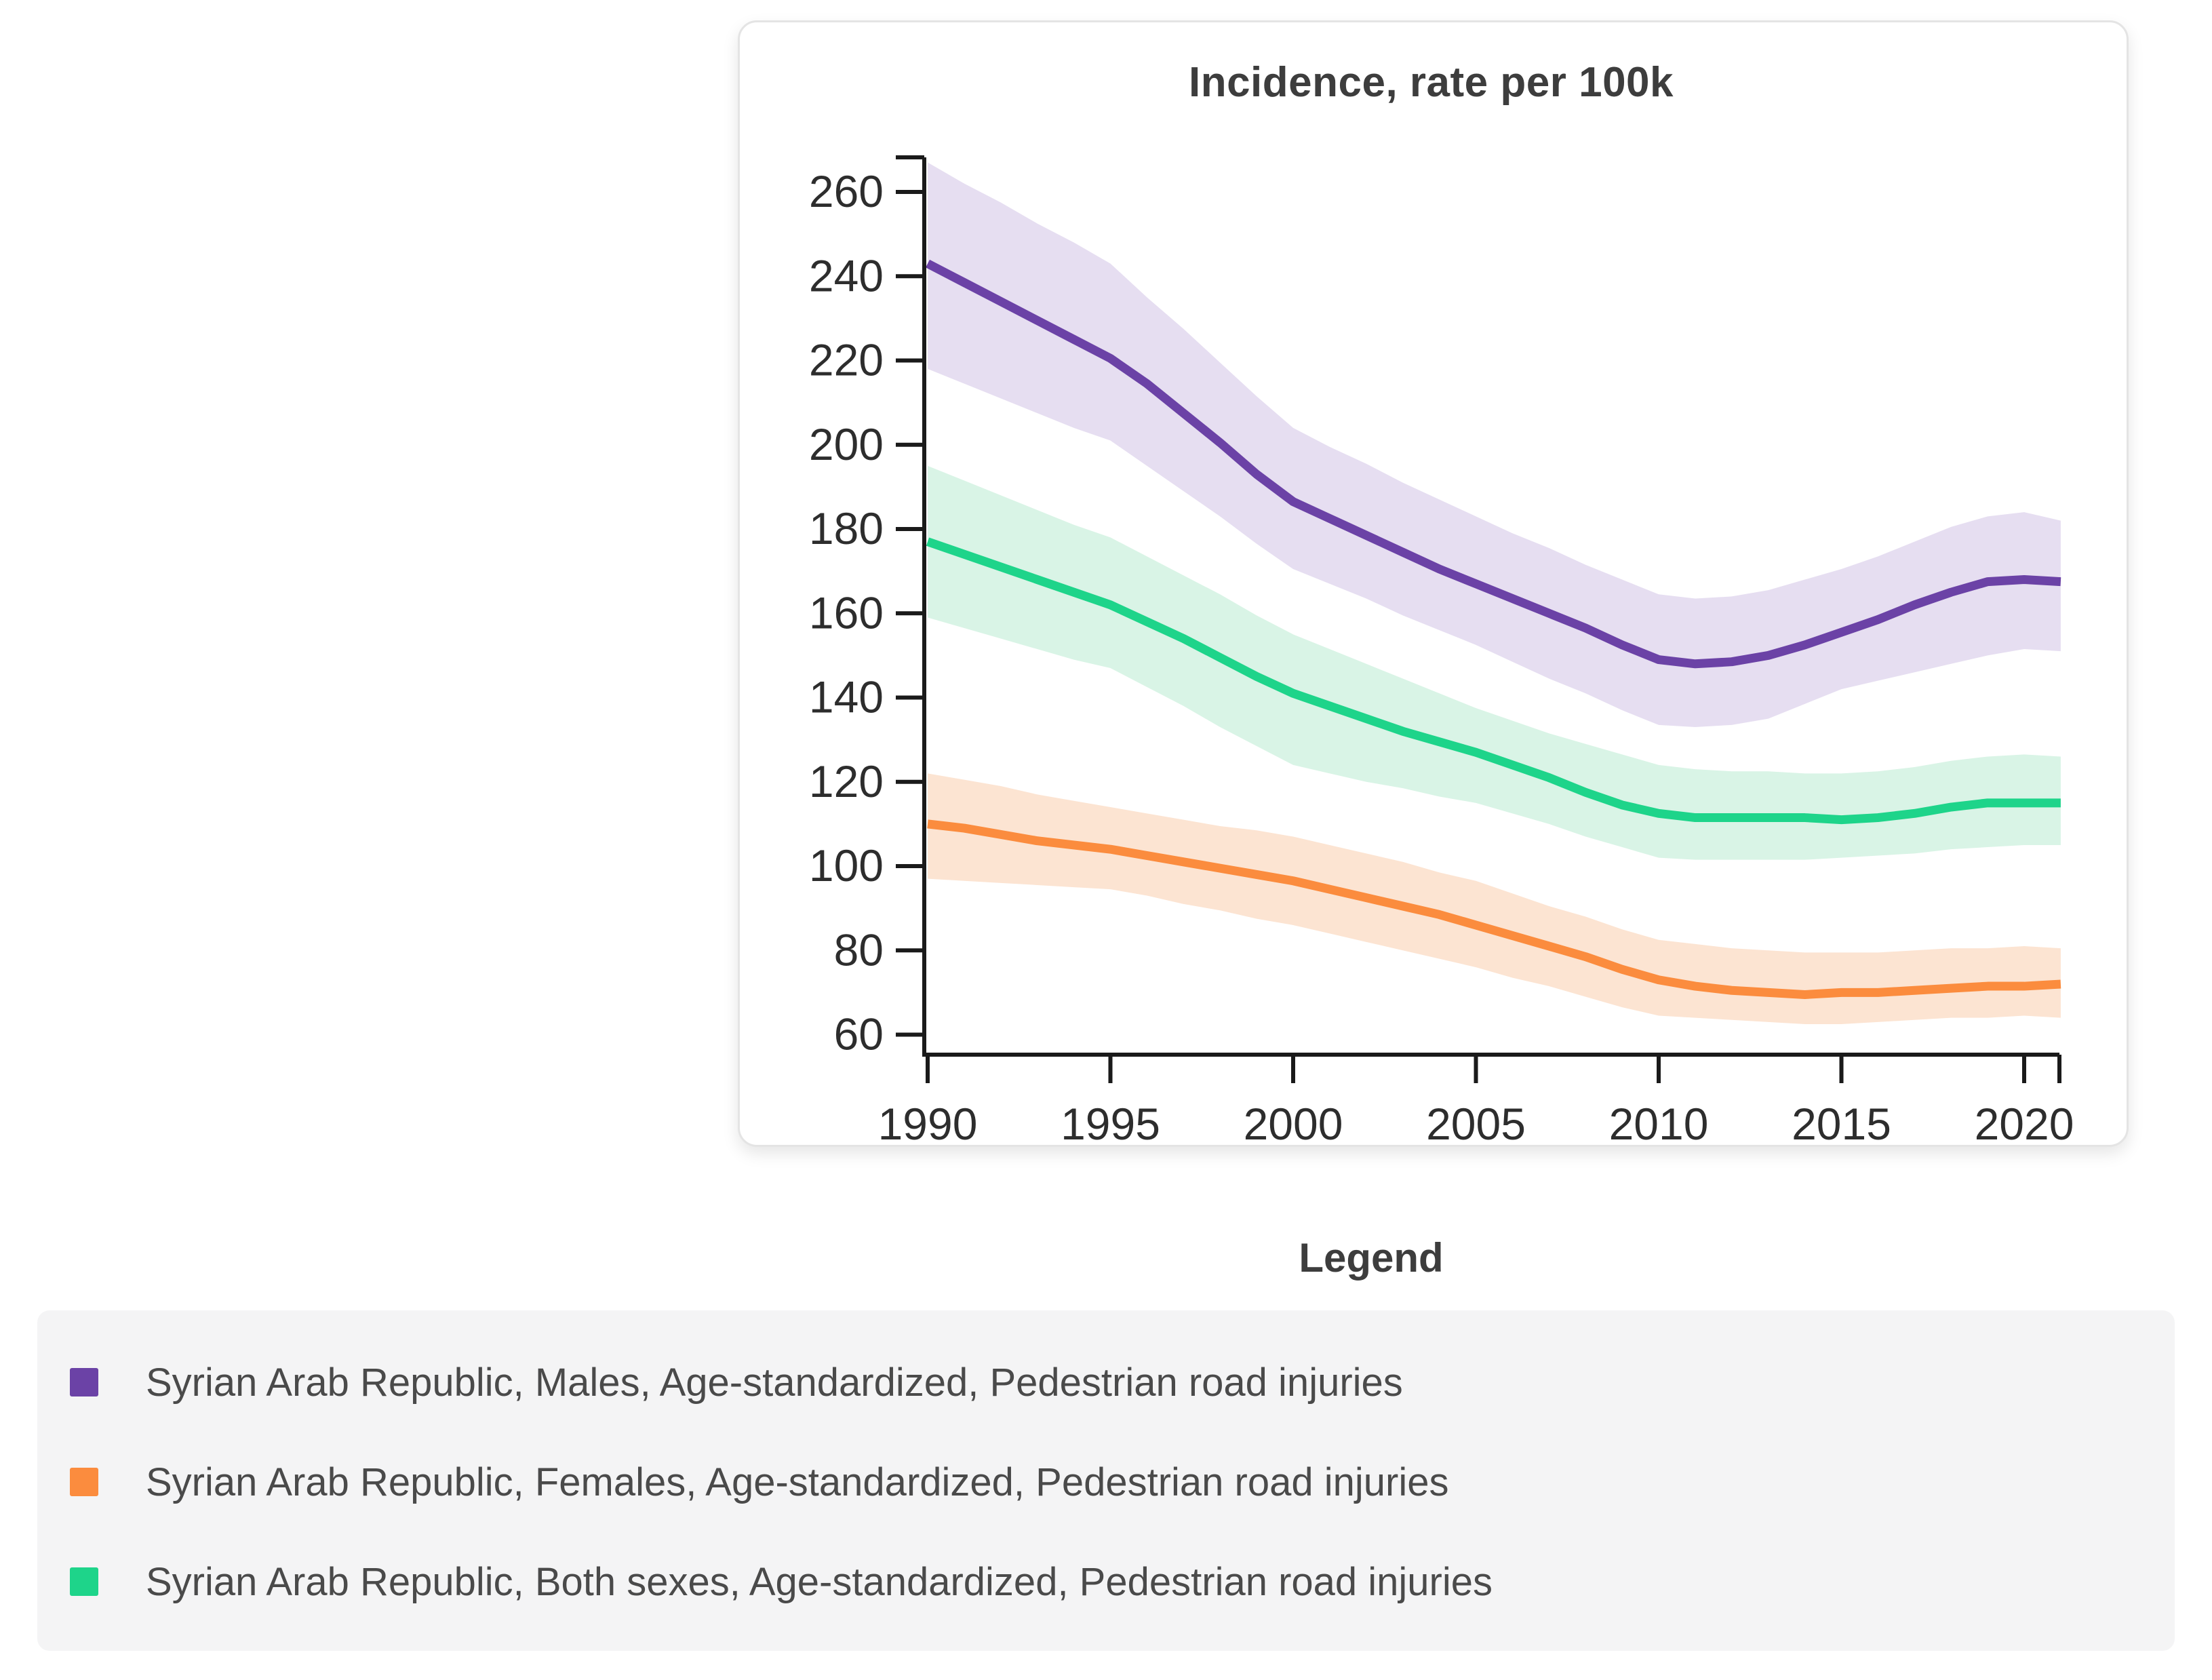  What do you see at coordinates (847, 613) in the screenshot?
I see `y-tick-label: 160` at bounding box center [847, 613].